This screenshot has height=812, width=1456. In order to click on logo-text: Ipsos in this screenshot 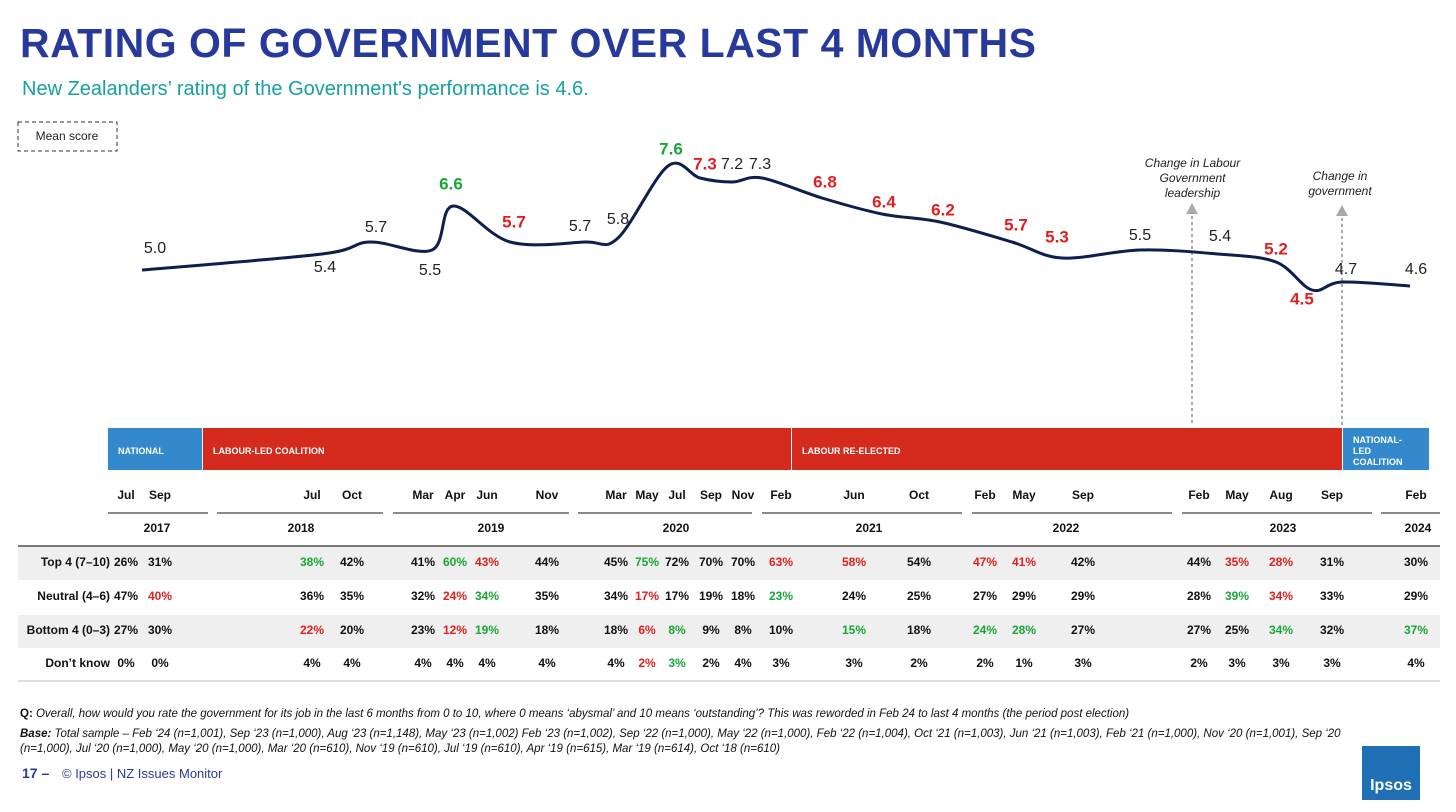, I will do `click(1391, 785)`.